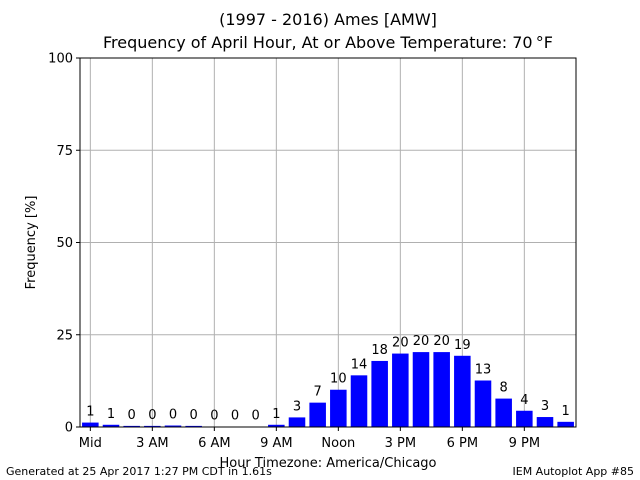 The image size is (640, 480). What do you see at coordinates (69, 428) in the screenshot?
I see `y-tick-label: 0` at bounding box center [69, 428].